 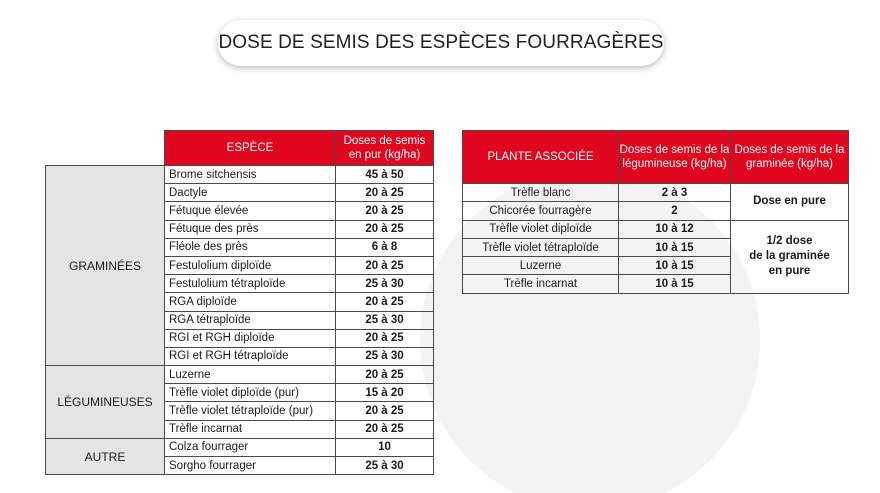 I want to click on group-graminees: GRAMINÉES, so click(x=105, y=265).